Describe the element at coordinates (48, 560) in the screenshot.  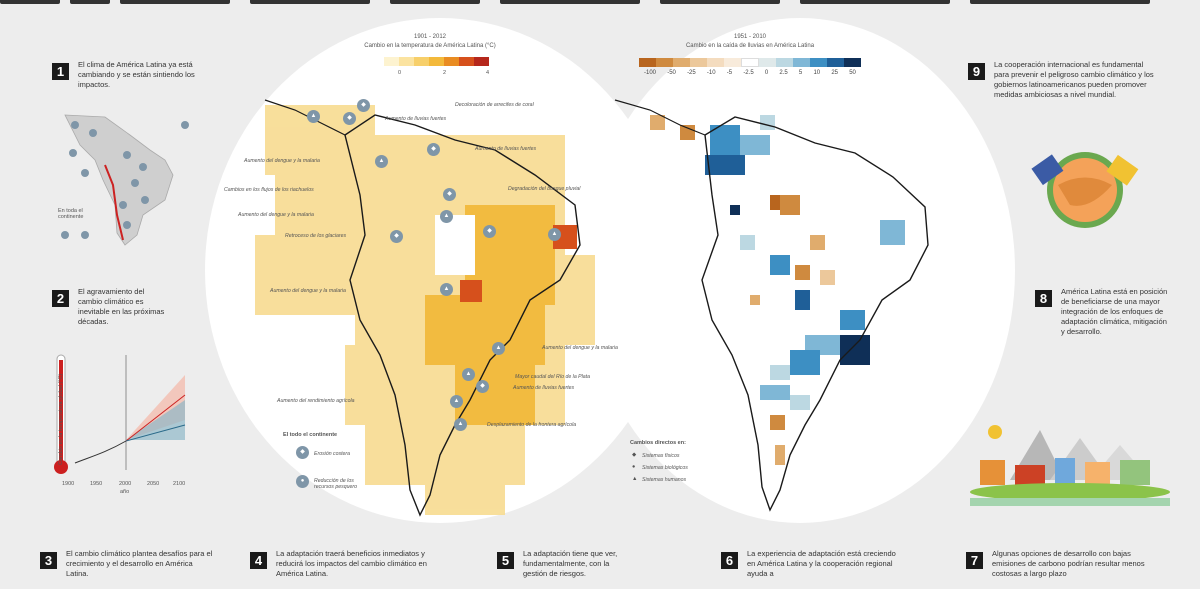
I see `step-3-badge: 3` at that location.